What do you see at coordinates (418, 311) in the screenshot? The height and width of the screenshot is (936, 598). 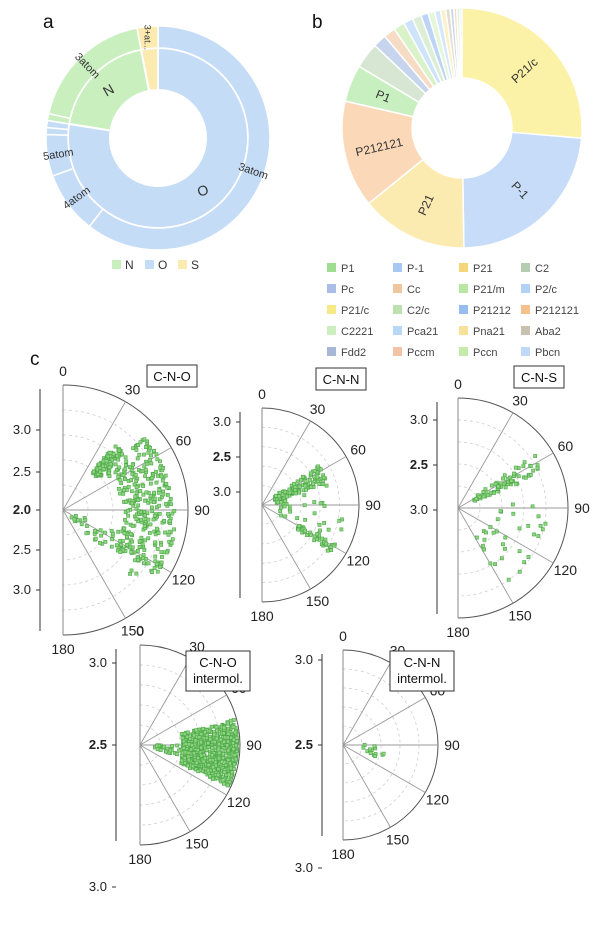 I see `legend-label-c2-c: C2/c` at bounding box center [418, 311].